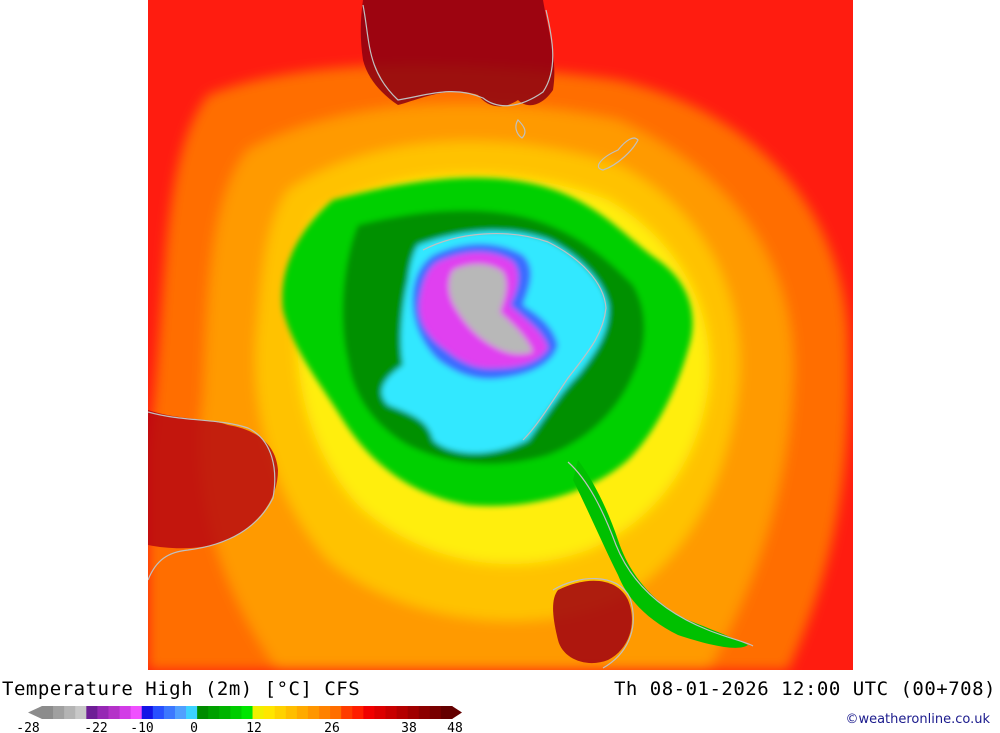  I want to click on legend-arrow-left, so click(35, 712).